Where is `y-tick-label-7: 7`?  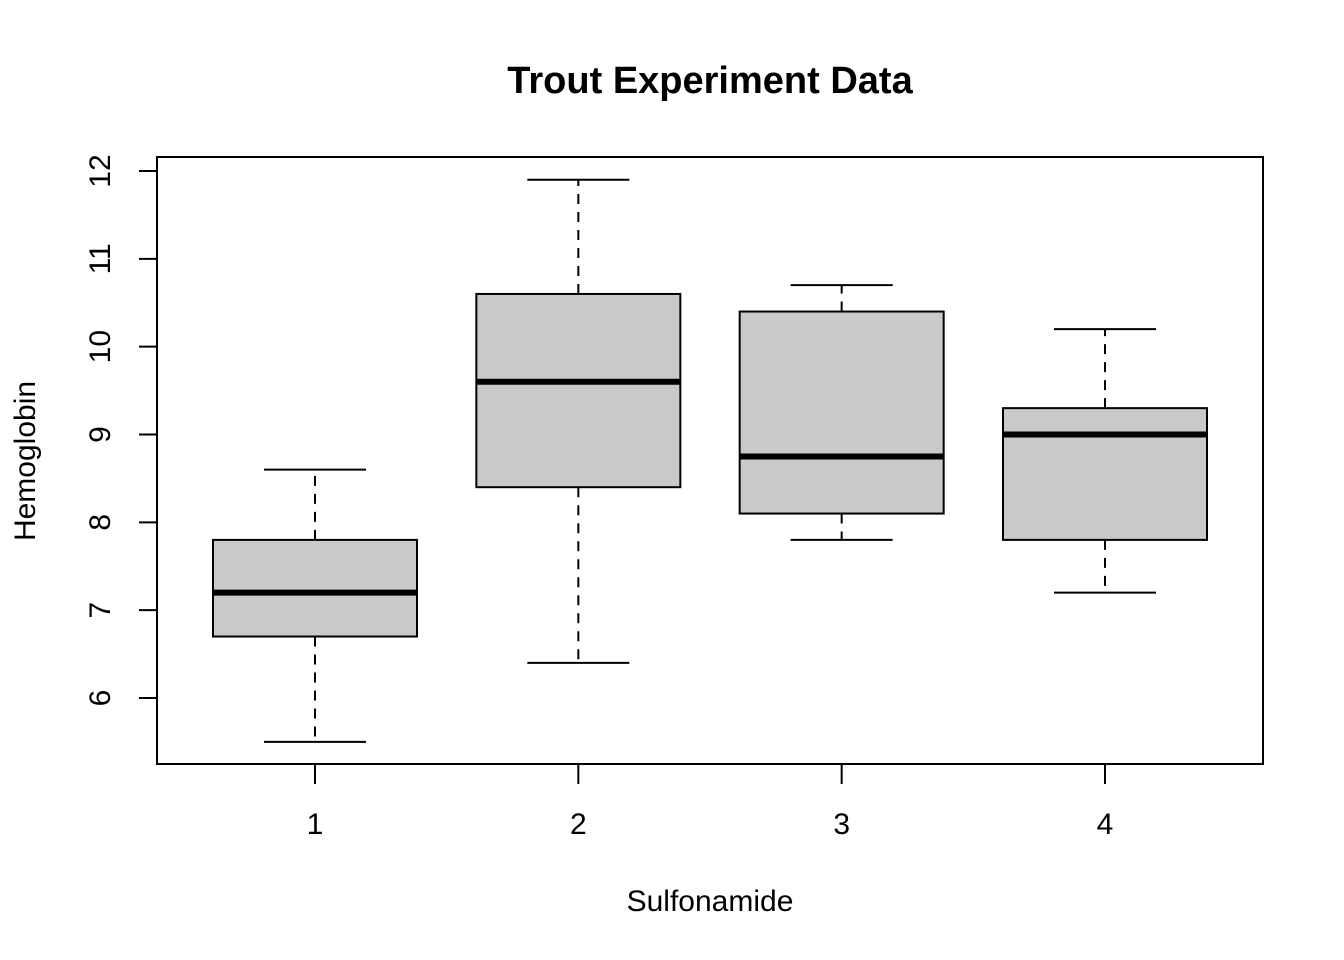 y-tick-label-7: 7 is located at coordinates (100, 610).